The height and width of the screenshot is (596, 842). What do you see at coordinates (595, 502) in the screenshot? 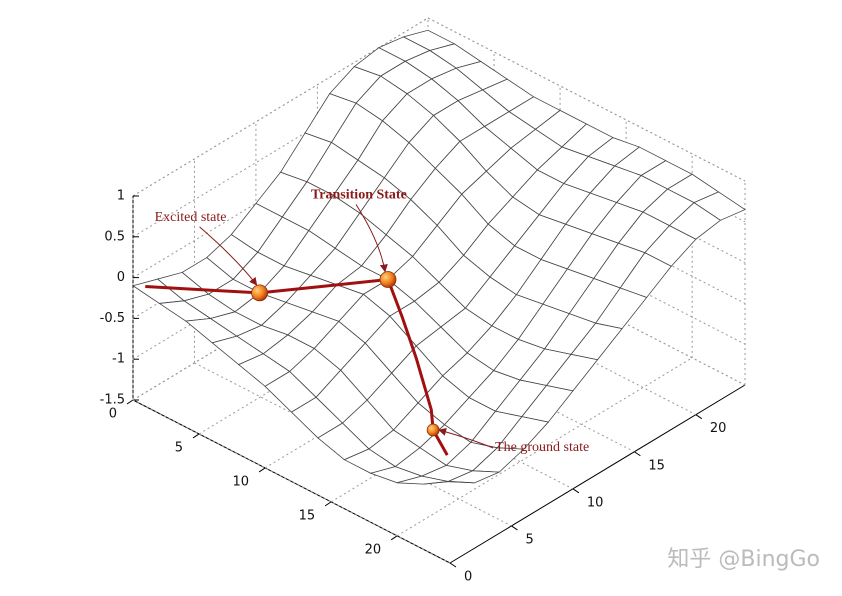
I see `y-tick-label: 10` at bounding box center [595, 502].